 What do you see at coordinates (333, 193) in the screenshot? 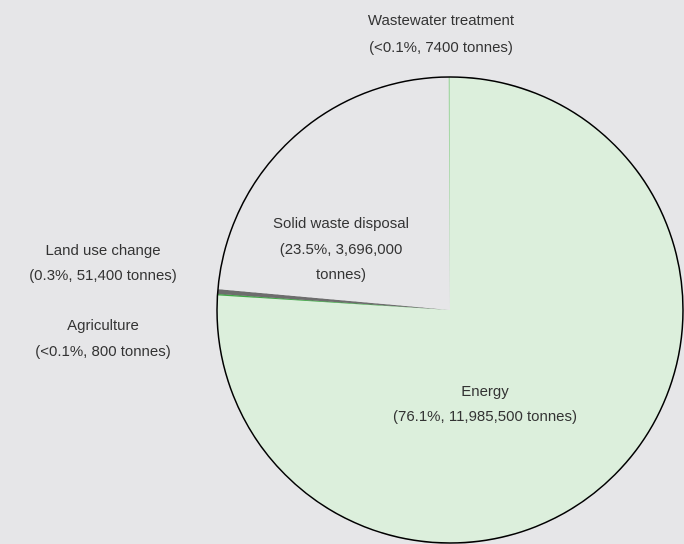
I see `pie-slice-solid-waste-disposal` at bounding box center [333, 193].